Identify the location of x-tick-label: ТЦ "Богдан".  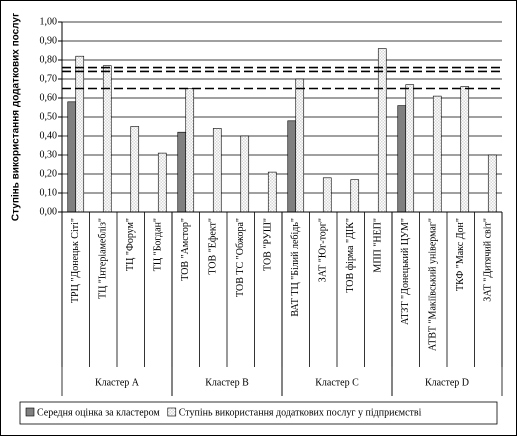
(158, 244).